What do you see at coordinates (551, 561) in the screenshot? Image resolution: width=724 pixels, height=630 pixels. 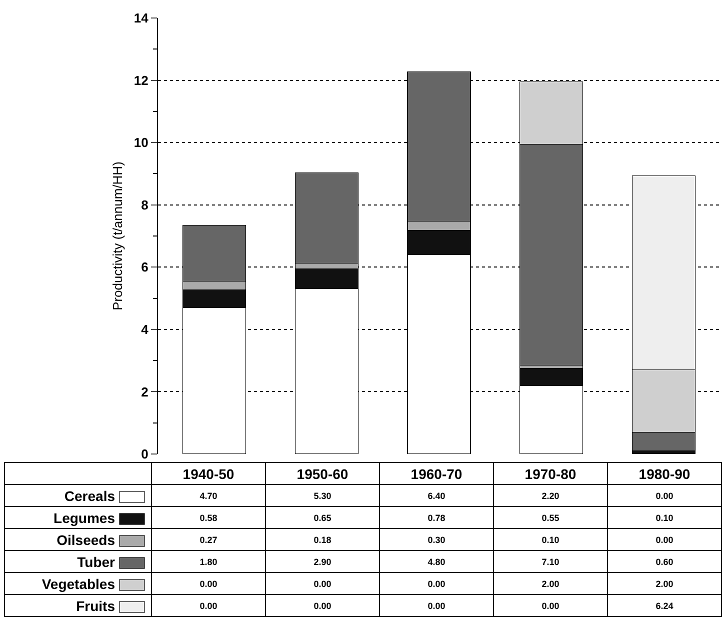 I see `data-label: 7.10` at bounding box center [551, 561].